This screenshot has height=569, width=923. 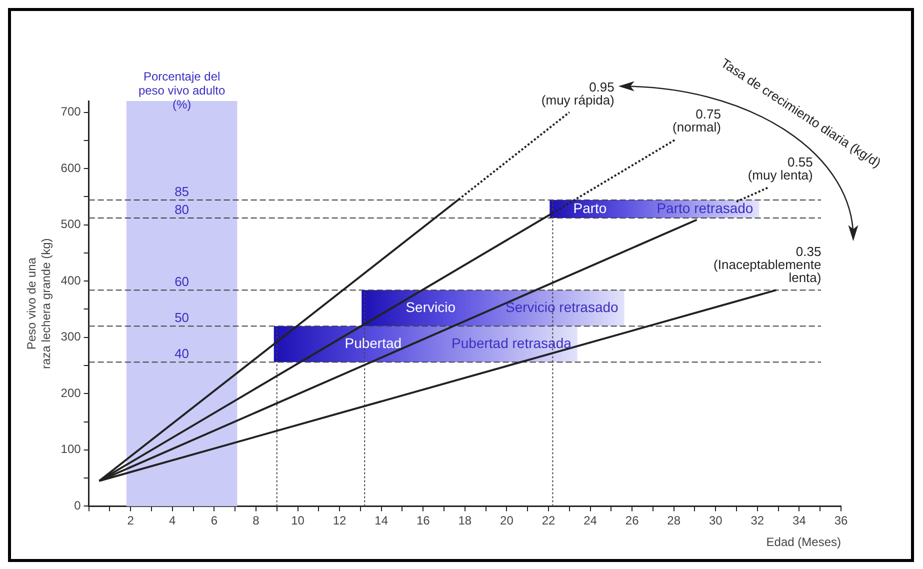 I want to click on x-tick-label: 24, so click(x=591, y=521).